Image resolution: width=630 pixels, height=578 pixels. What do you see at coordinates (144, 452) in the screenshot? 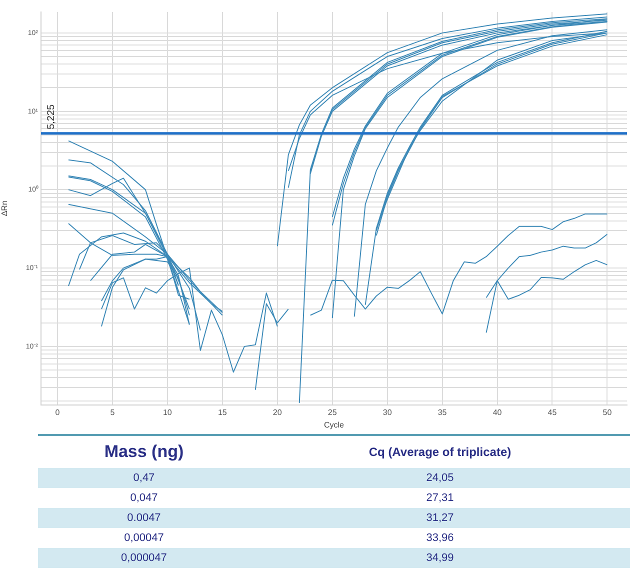
I see `text: Mass (ng)` at bounding box center [144, 452].